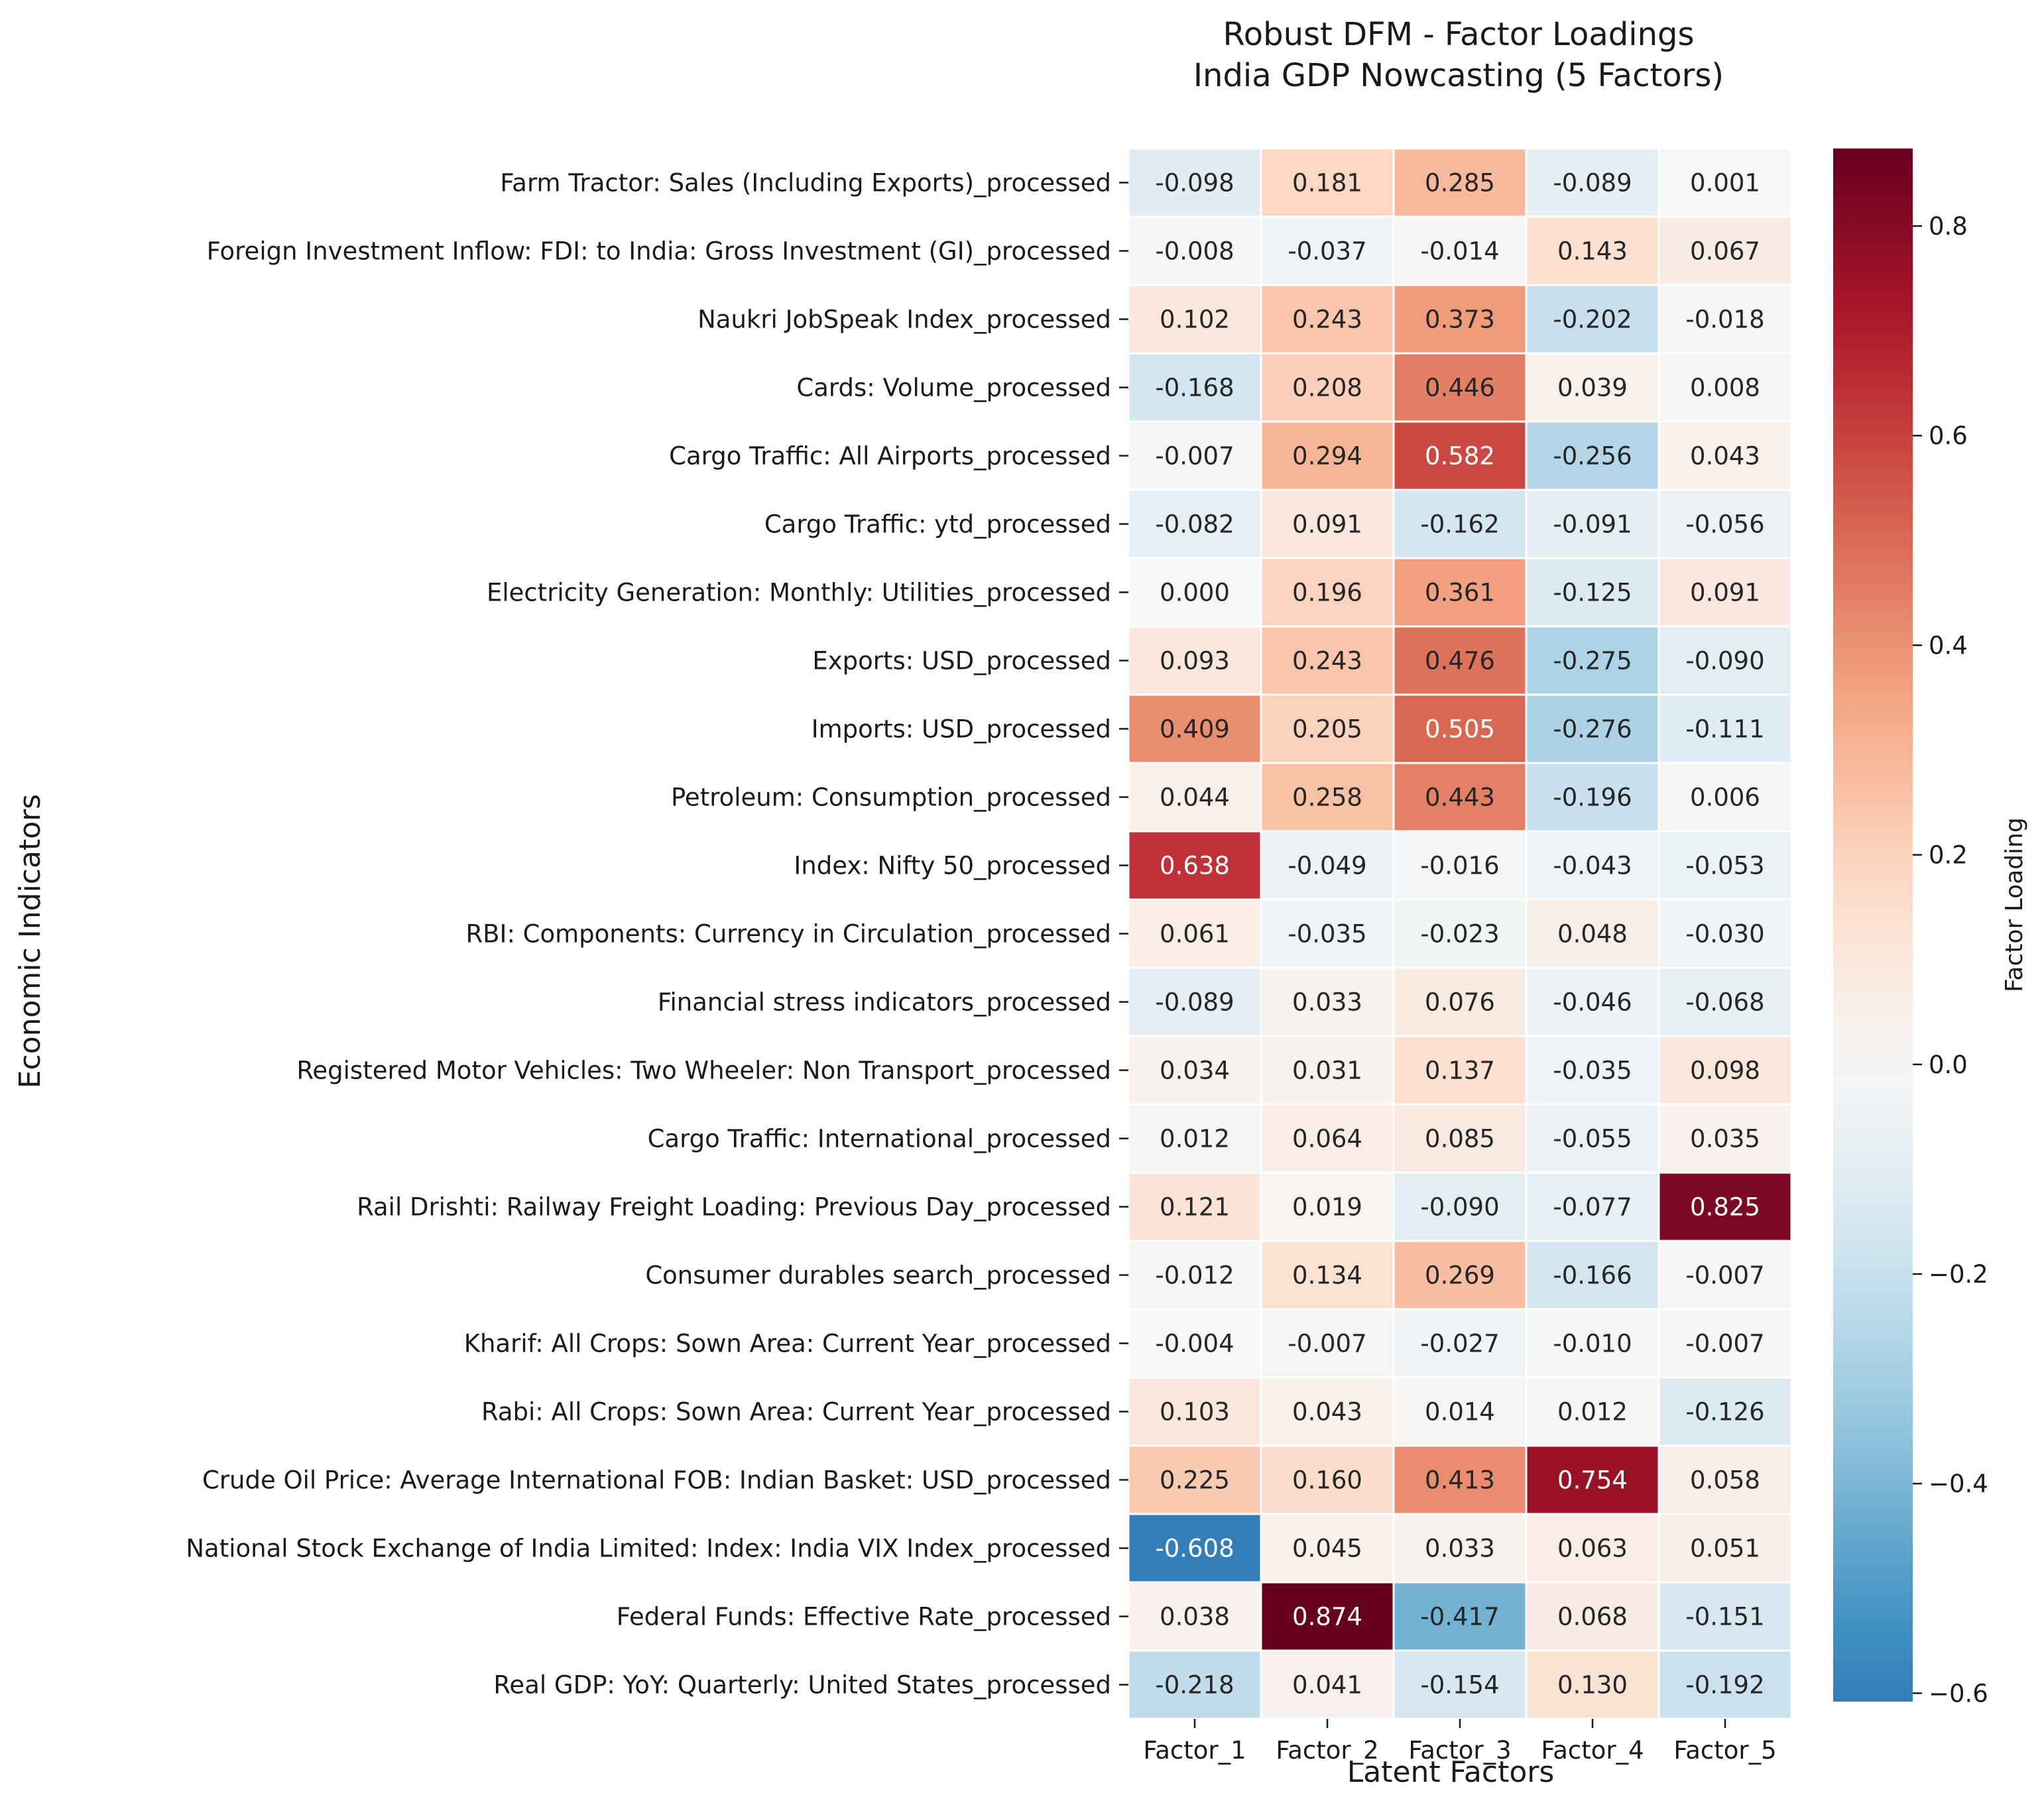  I want to click on cell-value-label: 0.208, so click(1327, 388).